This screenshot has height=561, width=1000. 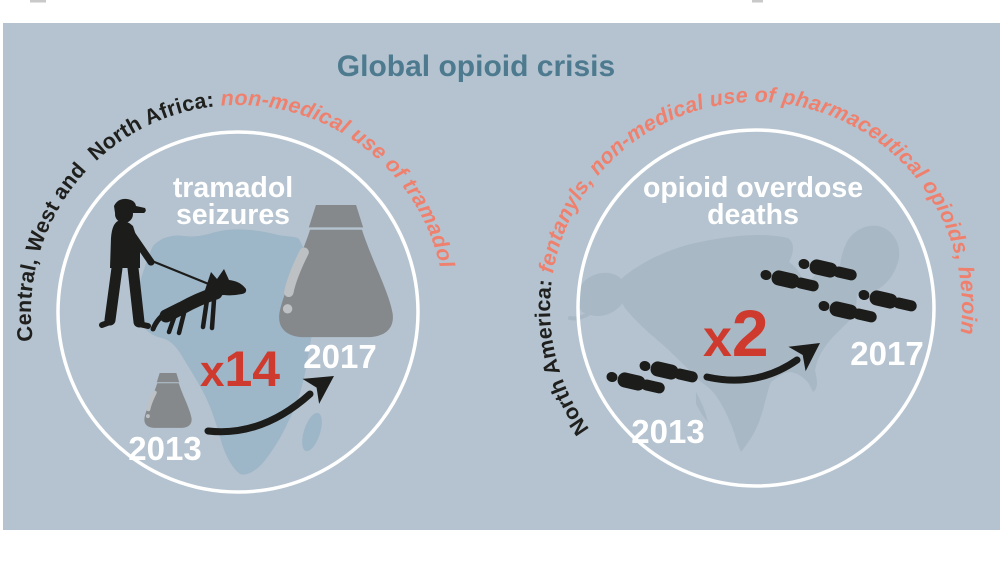 I want to click on right-end-year: 2017, so click(x=886, y=353).